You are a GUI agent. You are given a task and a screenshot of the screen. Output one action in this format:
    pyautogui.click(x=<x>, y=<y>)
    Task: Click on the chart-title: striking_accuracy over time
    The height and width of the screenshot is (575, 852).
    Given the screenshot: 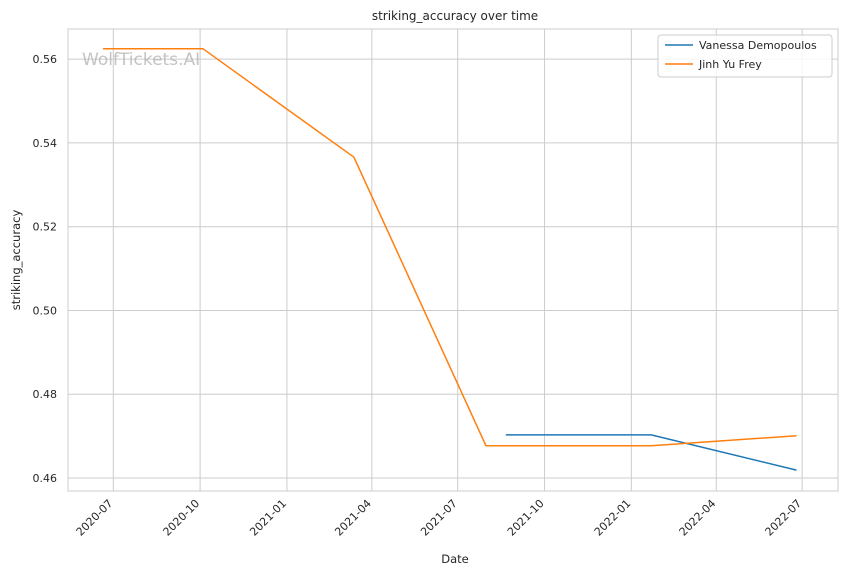 What is the action you would take?
    pyautogui.click(x=455, y=16)
    